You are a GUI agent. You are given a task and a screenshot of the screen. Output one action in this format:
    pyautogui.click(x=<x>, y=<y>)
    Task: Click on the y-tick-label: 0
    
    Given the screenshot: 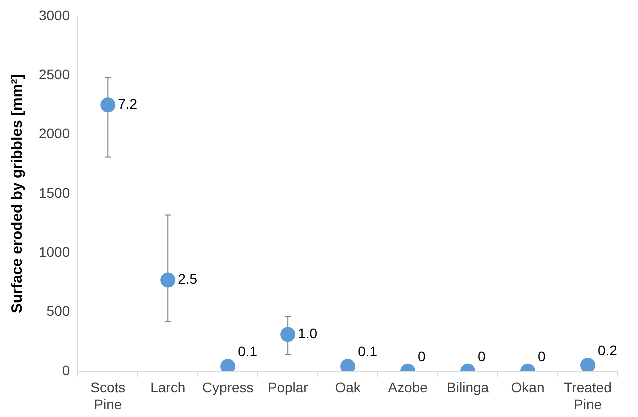 What is the action you would take?
    pyautogui.click(x=66, y=370)
    